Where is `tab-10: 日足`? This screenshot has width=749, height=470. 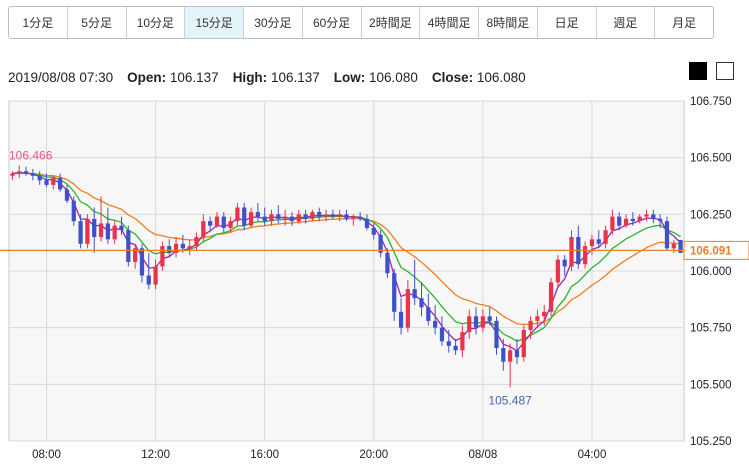 tab-10: 日足 is located at coordinates (567, 22).